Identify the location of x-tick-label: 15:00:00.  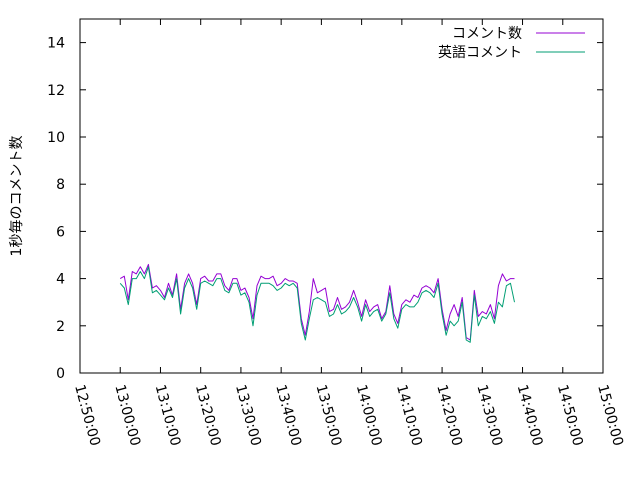
(610, 415).